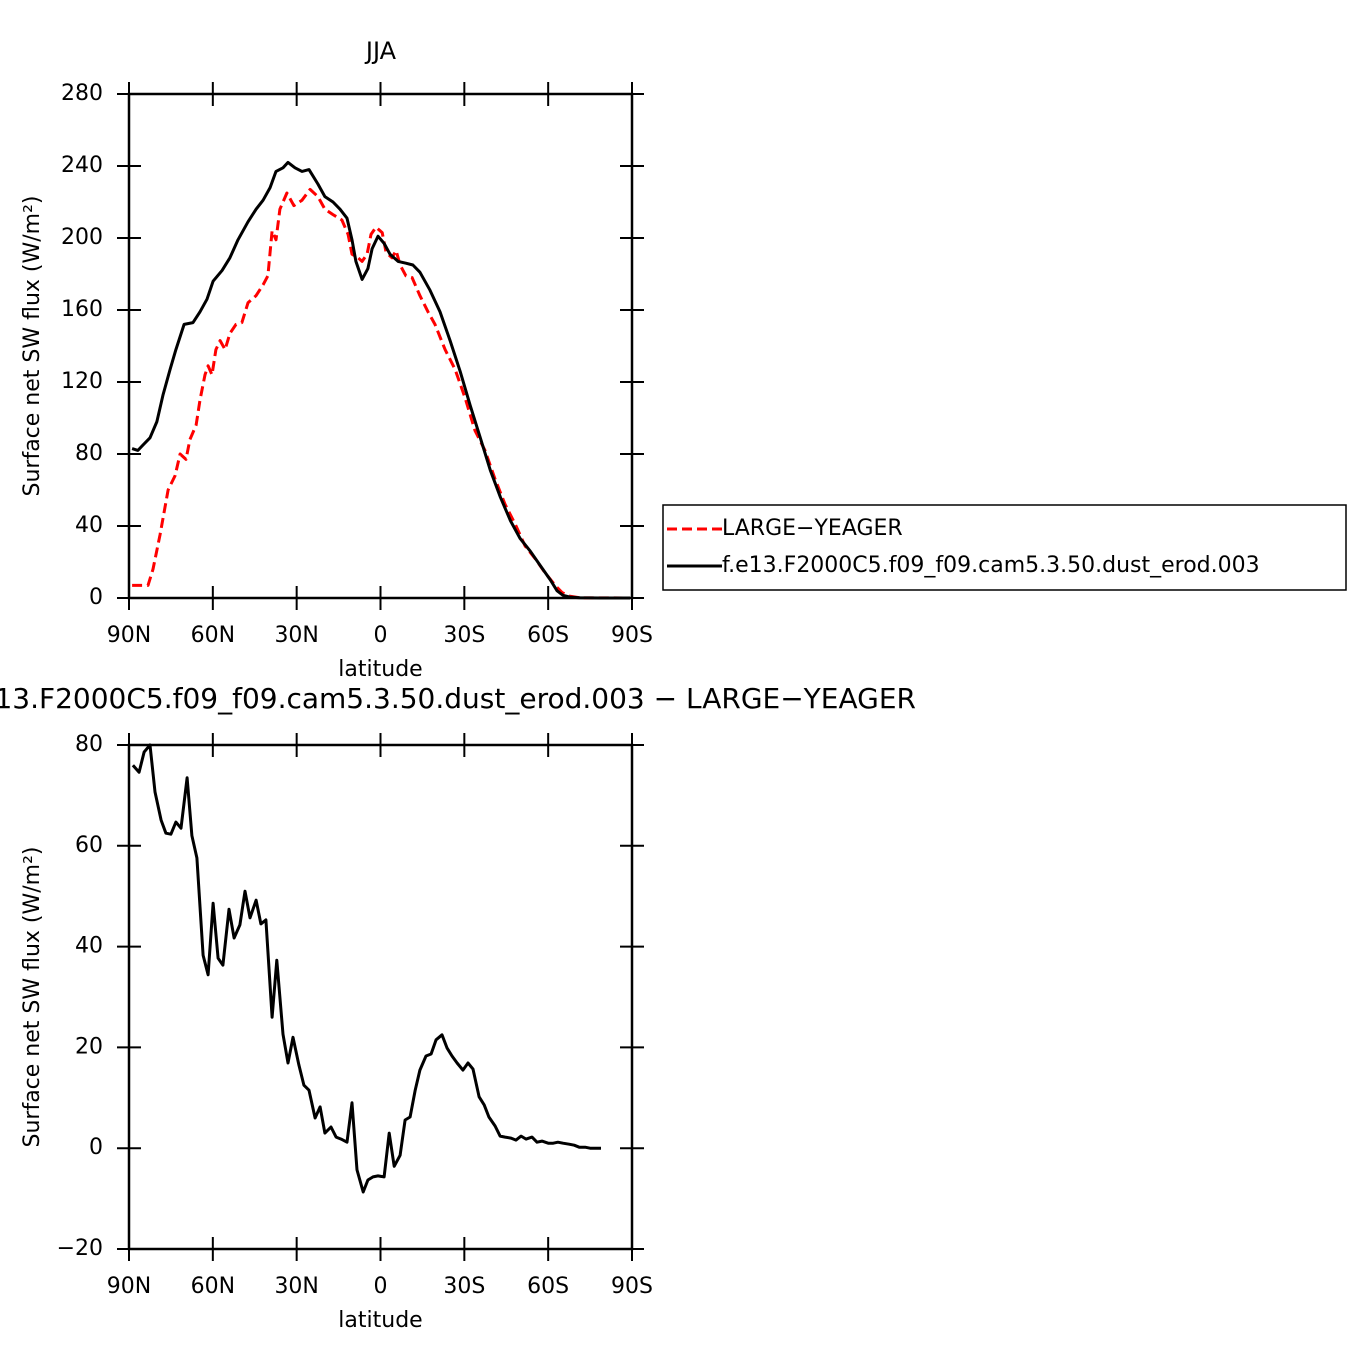 This screenshot has width=1366, height=1369. I want to click on y-tick-label: 200, so click(82, 237).